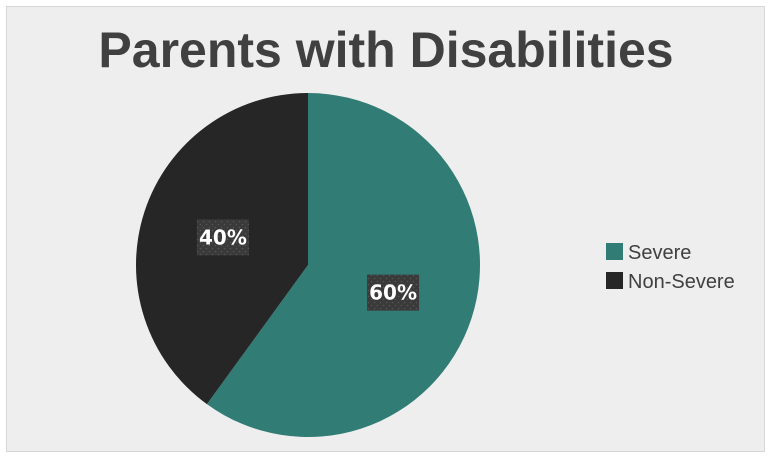 The height and width of the screenshot is (460, 773). Describe the element at coordinates (681, 282) in the screenshot. I see `legend-label: Non-Severe` at that location.